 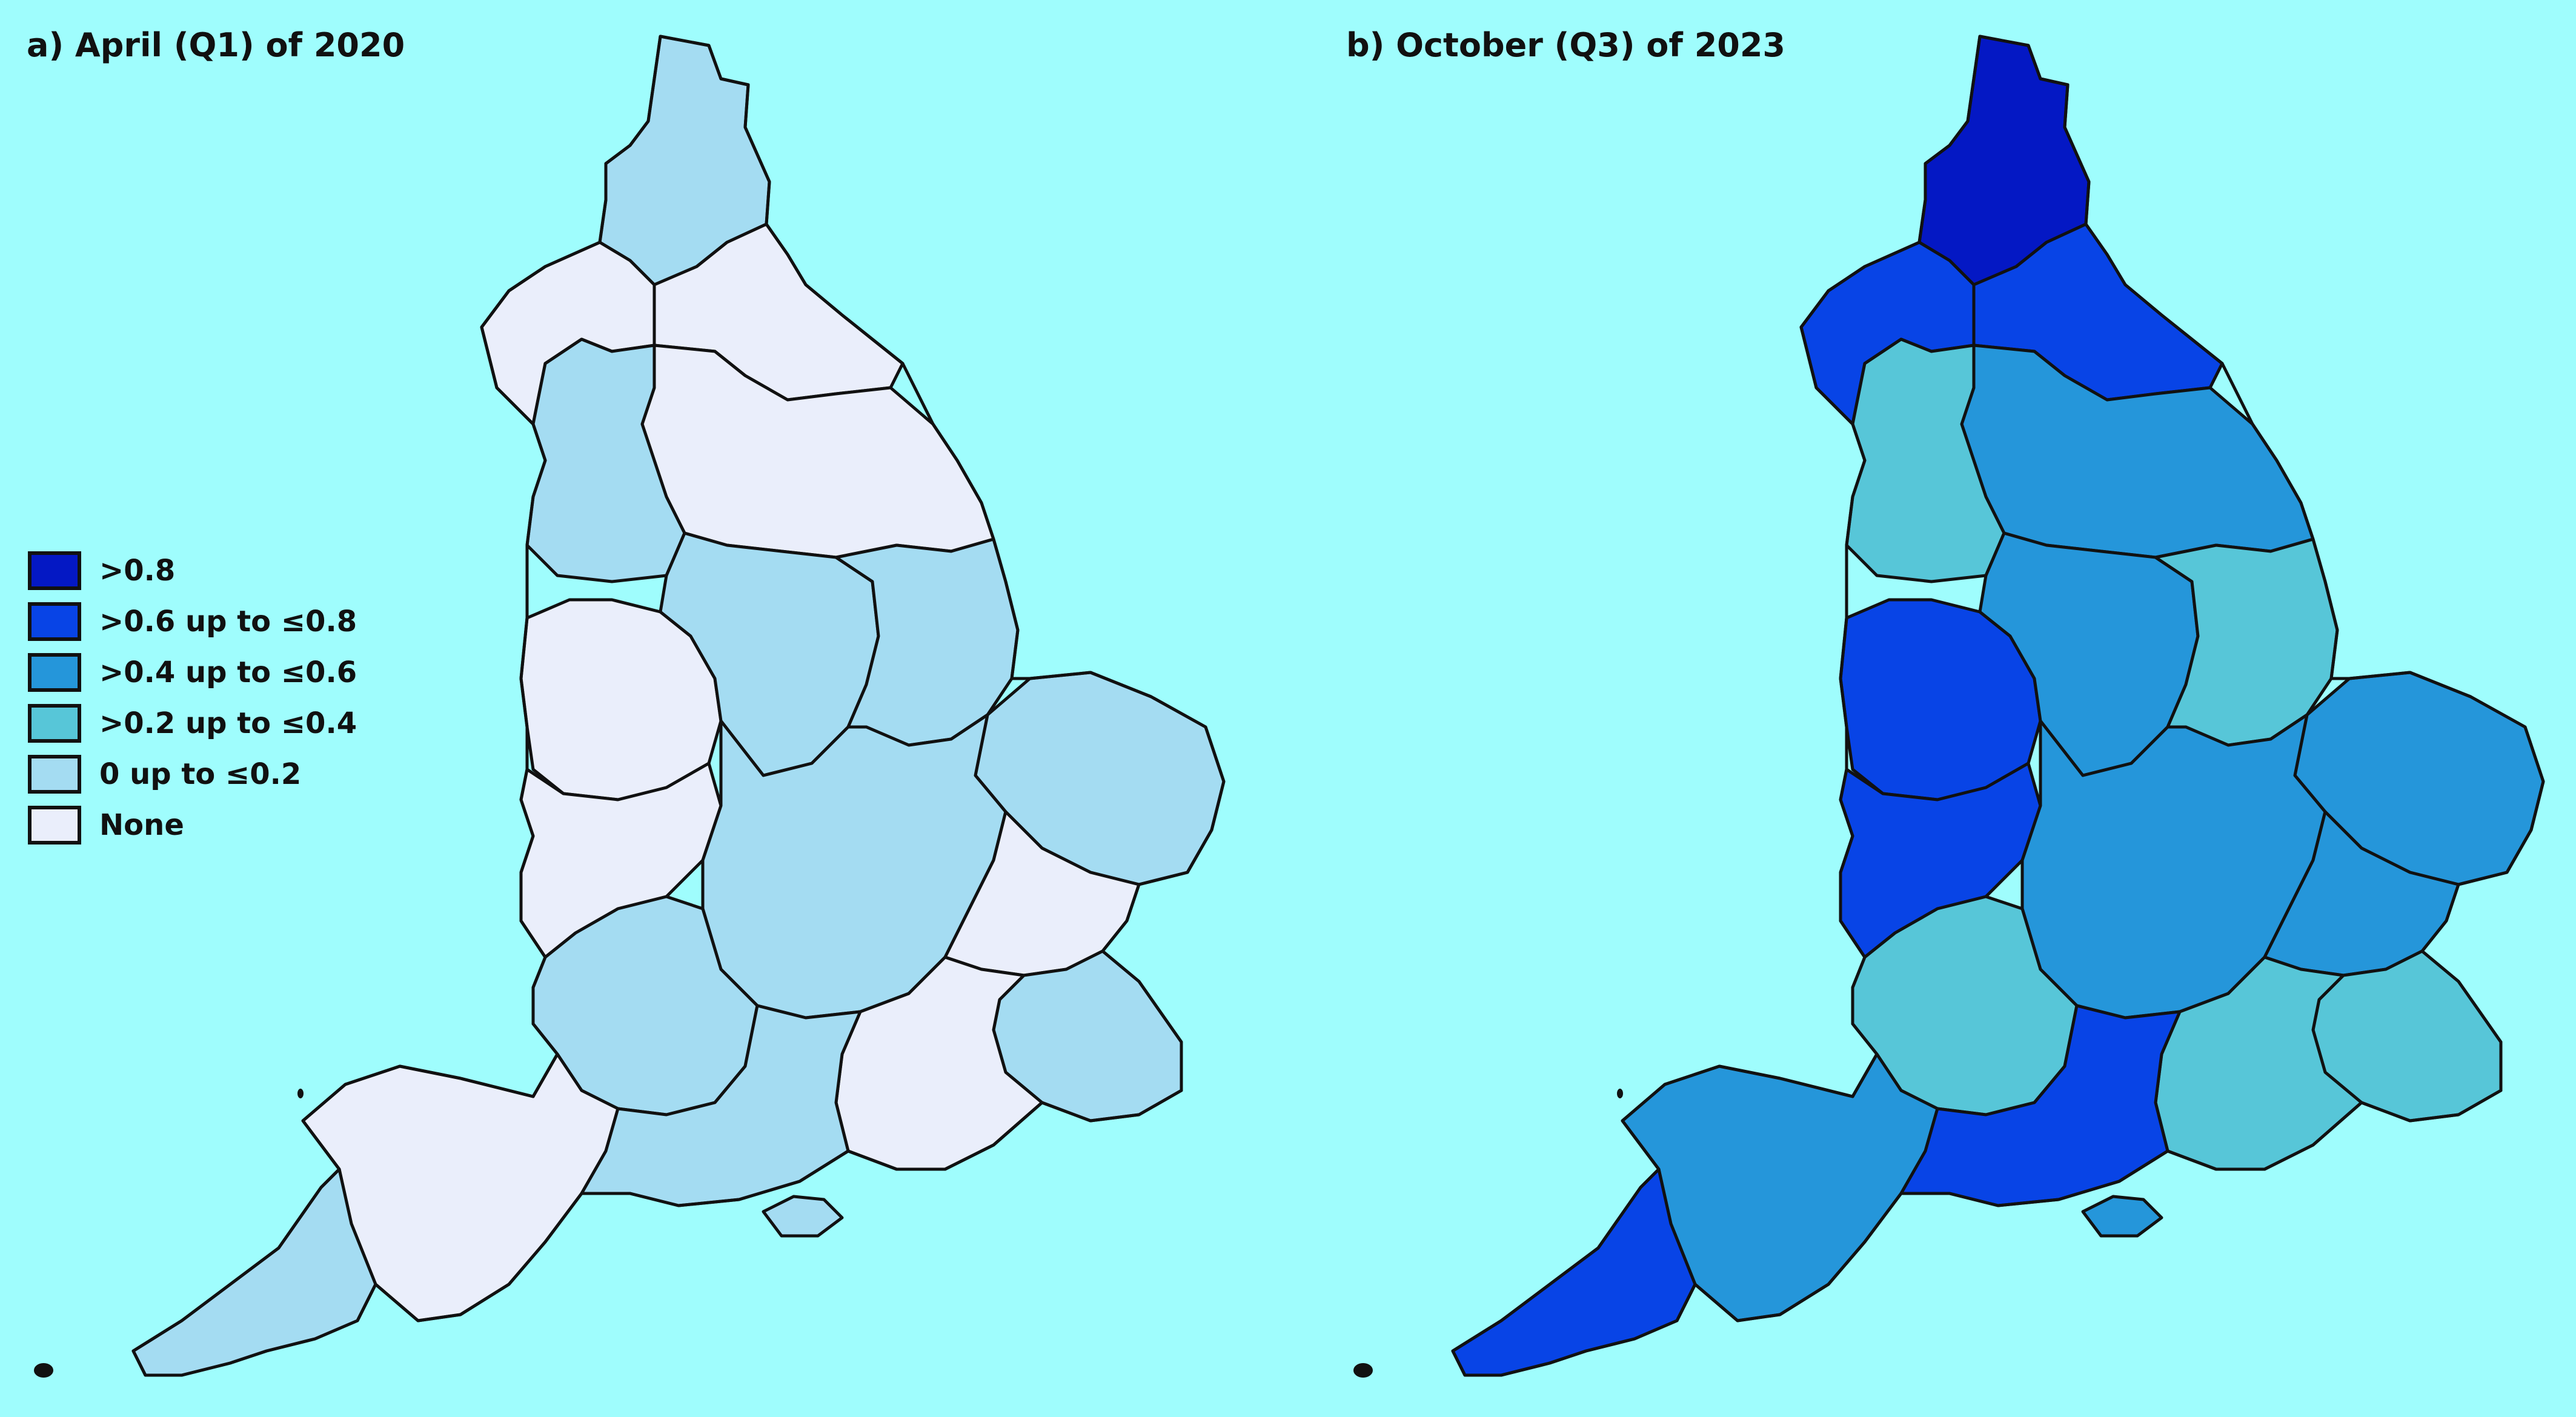 What do you see at coordinates (141, 825) in the screenshot?
I see `legend-label: None` at bounding box center [141, 825].